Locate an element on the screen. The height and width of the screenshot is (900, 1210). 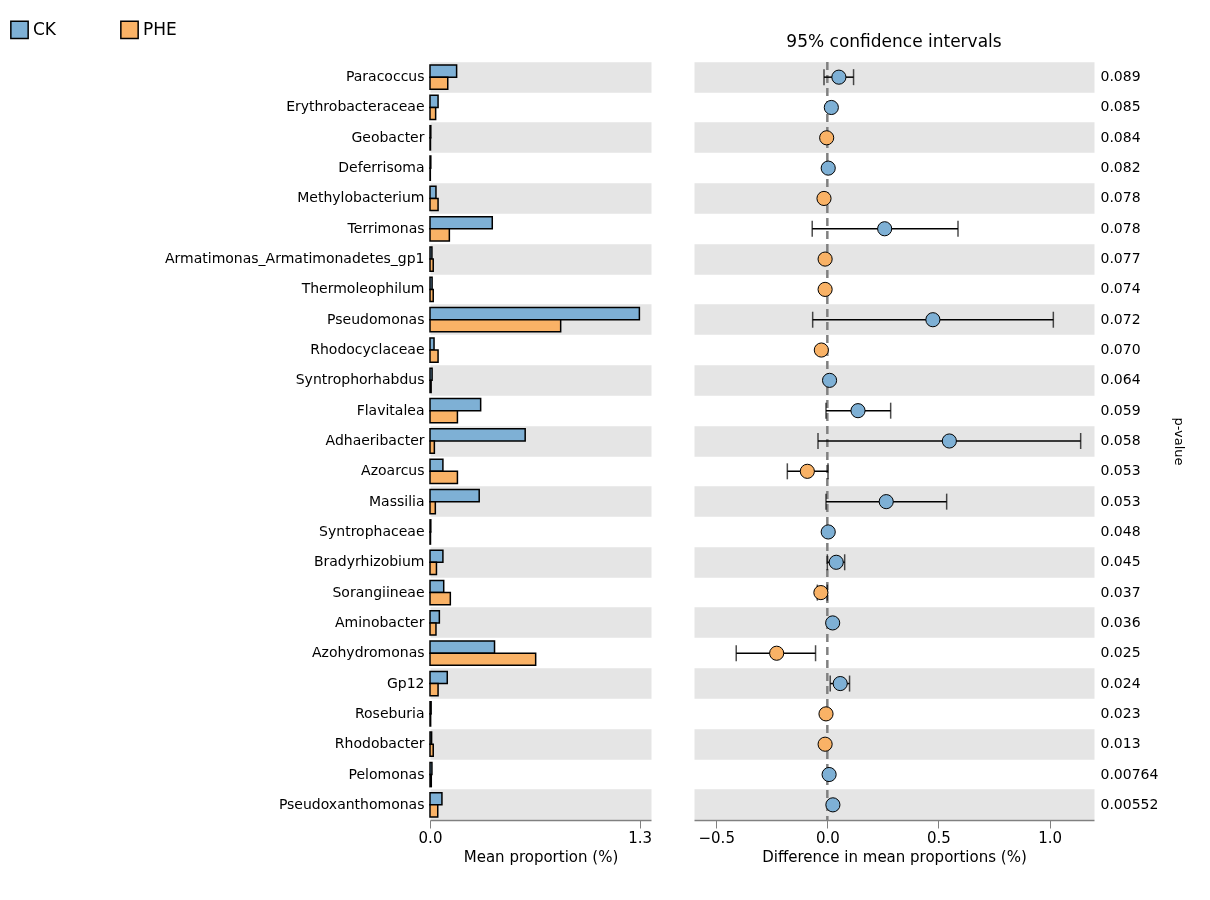
y-tick-label: 0.074 is located at coordinates (1120, 288).